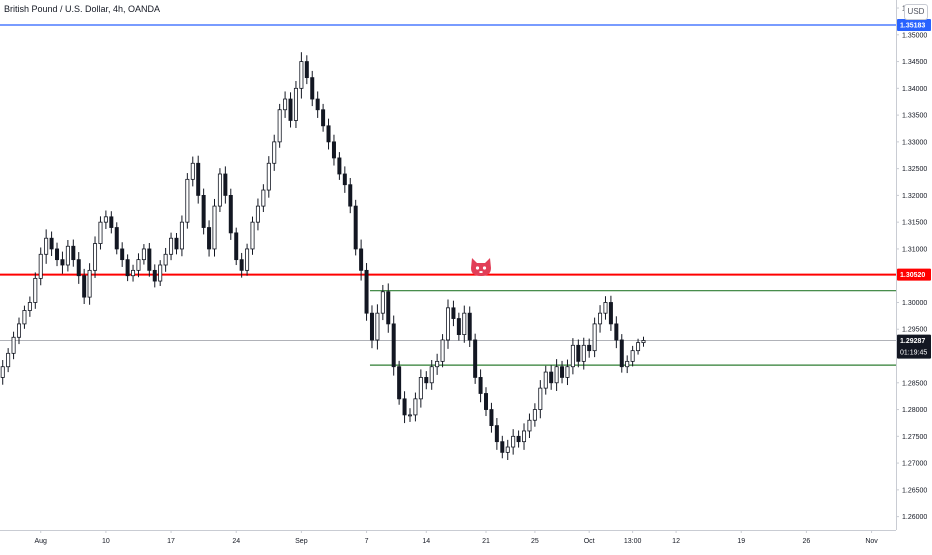 This screenshot has width=932, height=555. I want to click on currency-button: USD, so click(916, 12).